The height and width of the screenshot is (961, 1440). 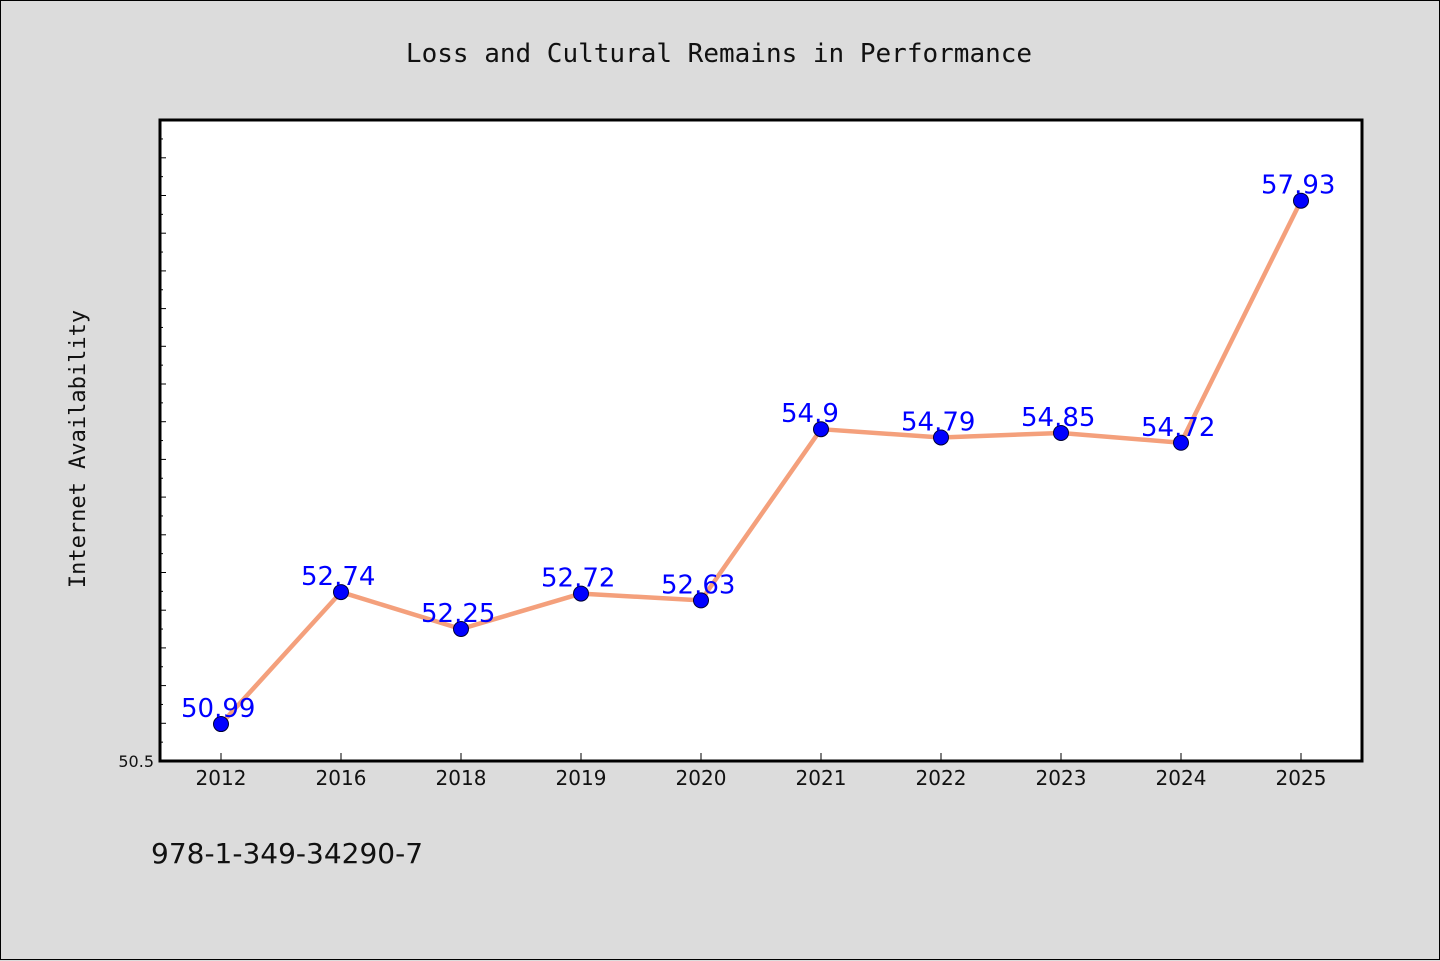 What do you see at coordinates (698, 585) in the screenshot?
I see `data-label: 52.63` at bounding box center [698, 585].